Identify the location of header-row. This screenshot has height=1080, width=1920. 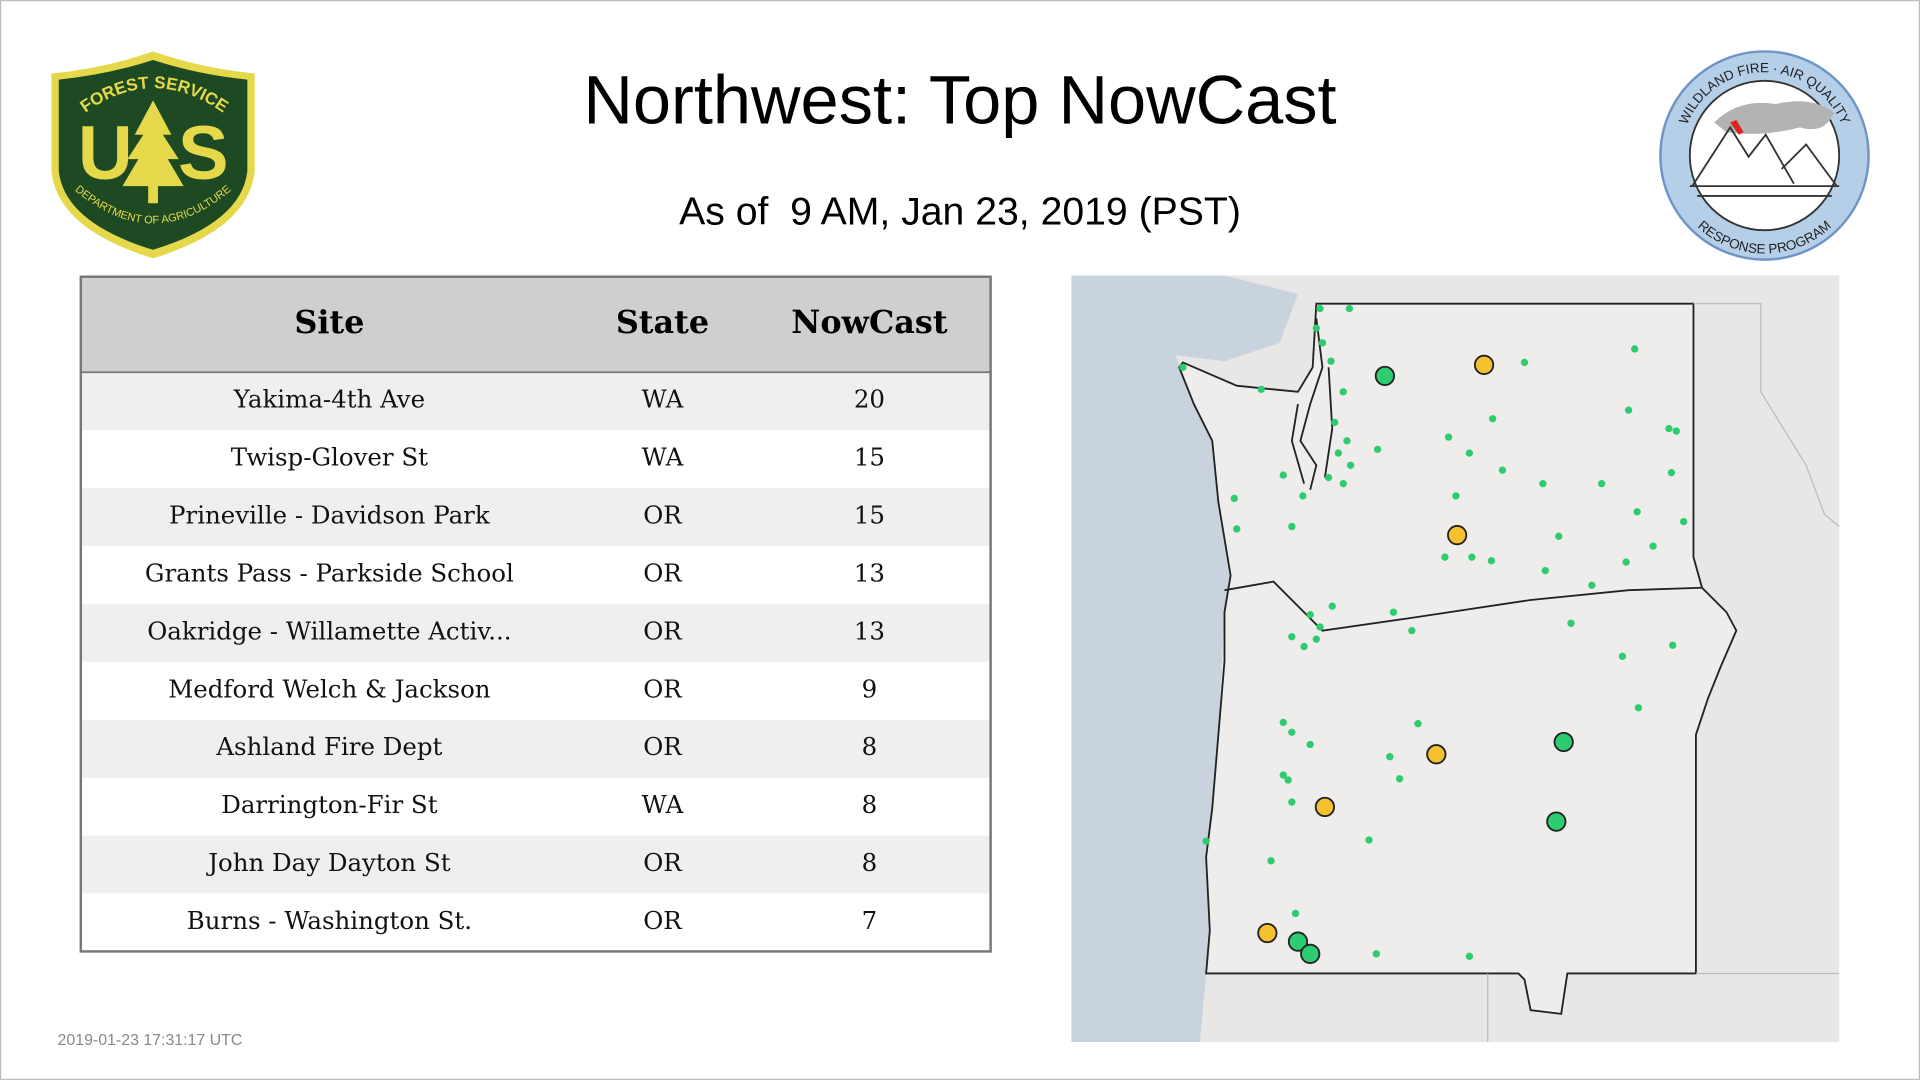
(535, 324).